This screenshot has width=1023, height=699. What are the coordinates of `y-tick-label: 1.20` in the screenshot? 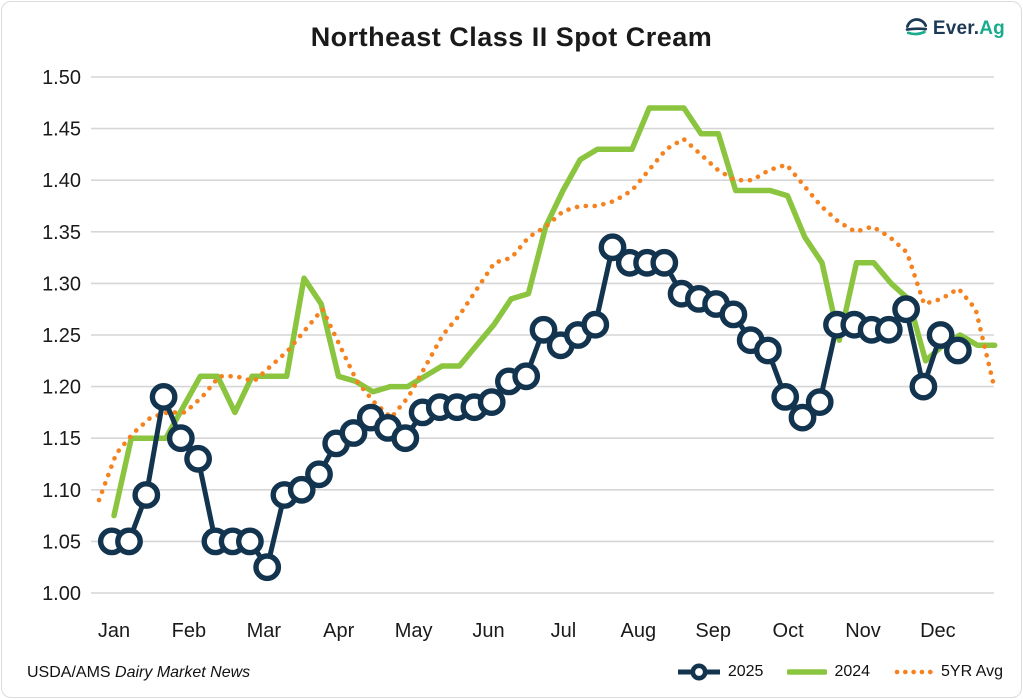 It's located at (61, 388).